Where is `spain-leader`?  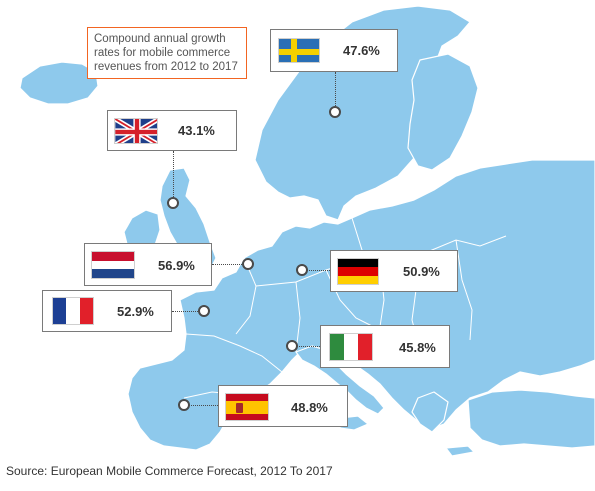 spain-leader is located at coordinates (202, 405).